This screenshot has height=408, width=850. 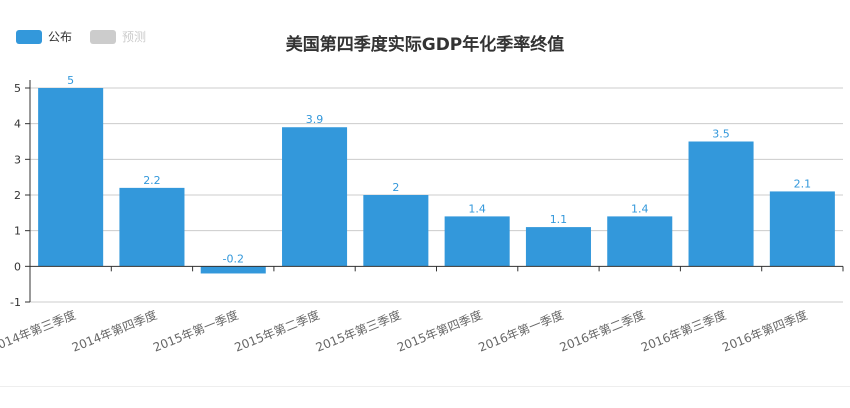 What do you see at coordinates (425, 386) in the screenshot?
I see `footer-divider` at bounding box center [425, 386].